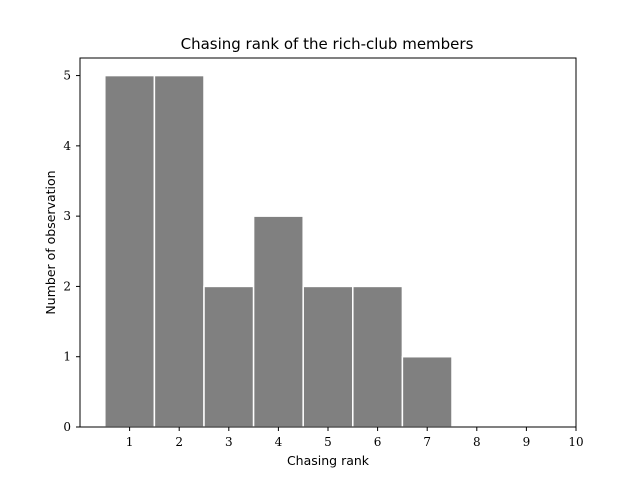 The image size is (640, 480). What do you see at coordinates (575, 442) in the screenshot?
I see `x-tick-label: 10` at bounding box center [575, 442].